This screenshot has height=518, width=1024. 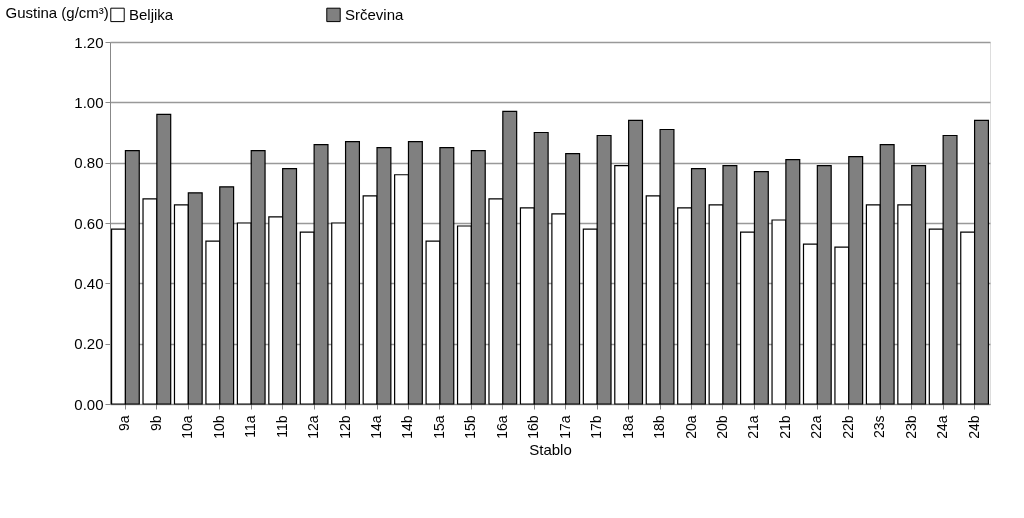 What do you see at coordinates (151, 14) in the screenshot?
I see `legend-label: Beljika` at bounding box center [151, 14].